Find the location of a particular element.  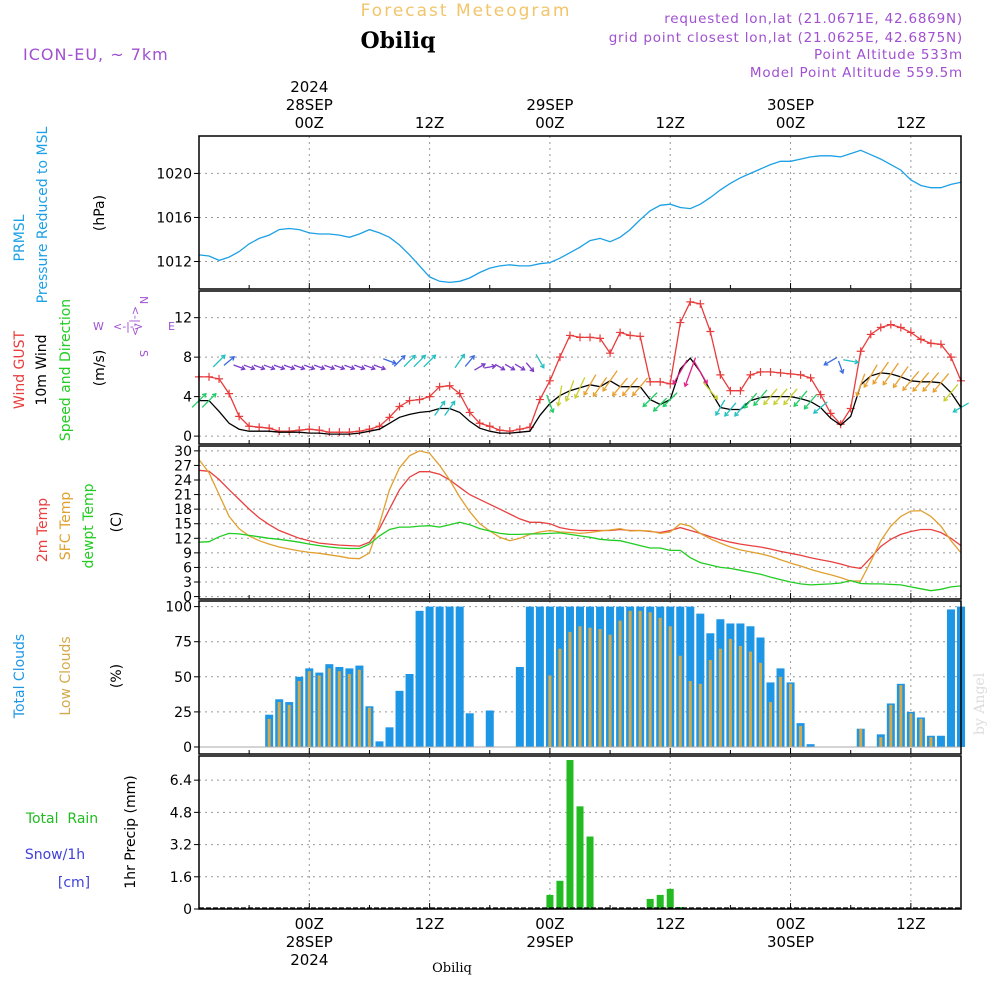

wind-ylabel: (m/s) is located at coordinates (100, 368).